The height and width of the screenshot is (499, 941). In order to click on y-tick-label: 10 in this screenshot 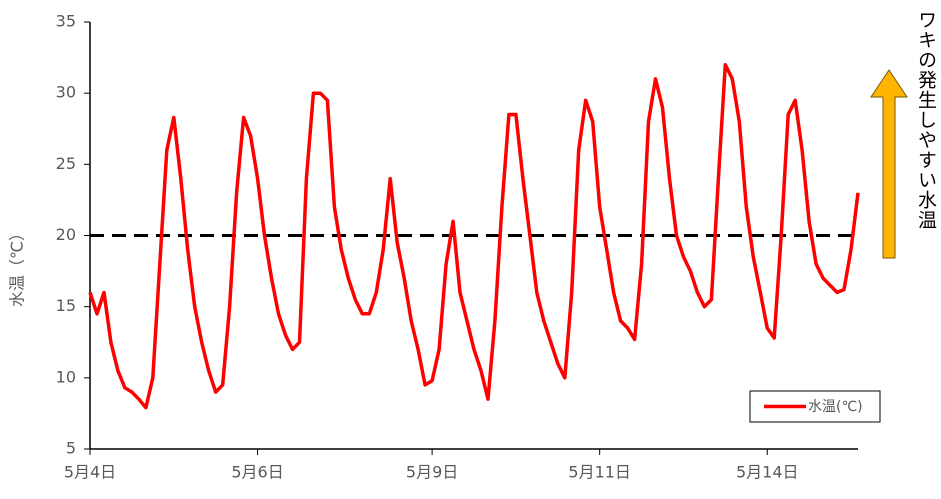, I will do `click(66, 376)`.